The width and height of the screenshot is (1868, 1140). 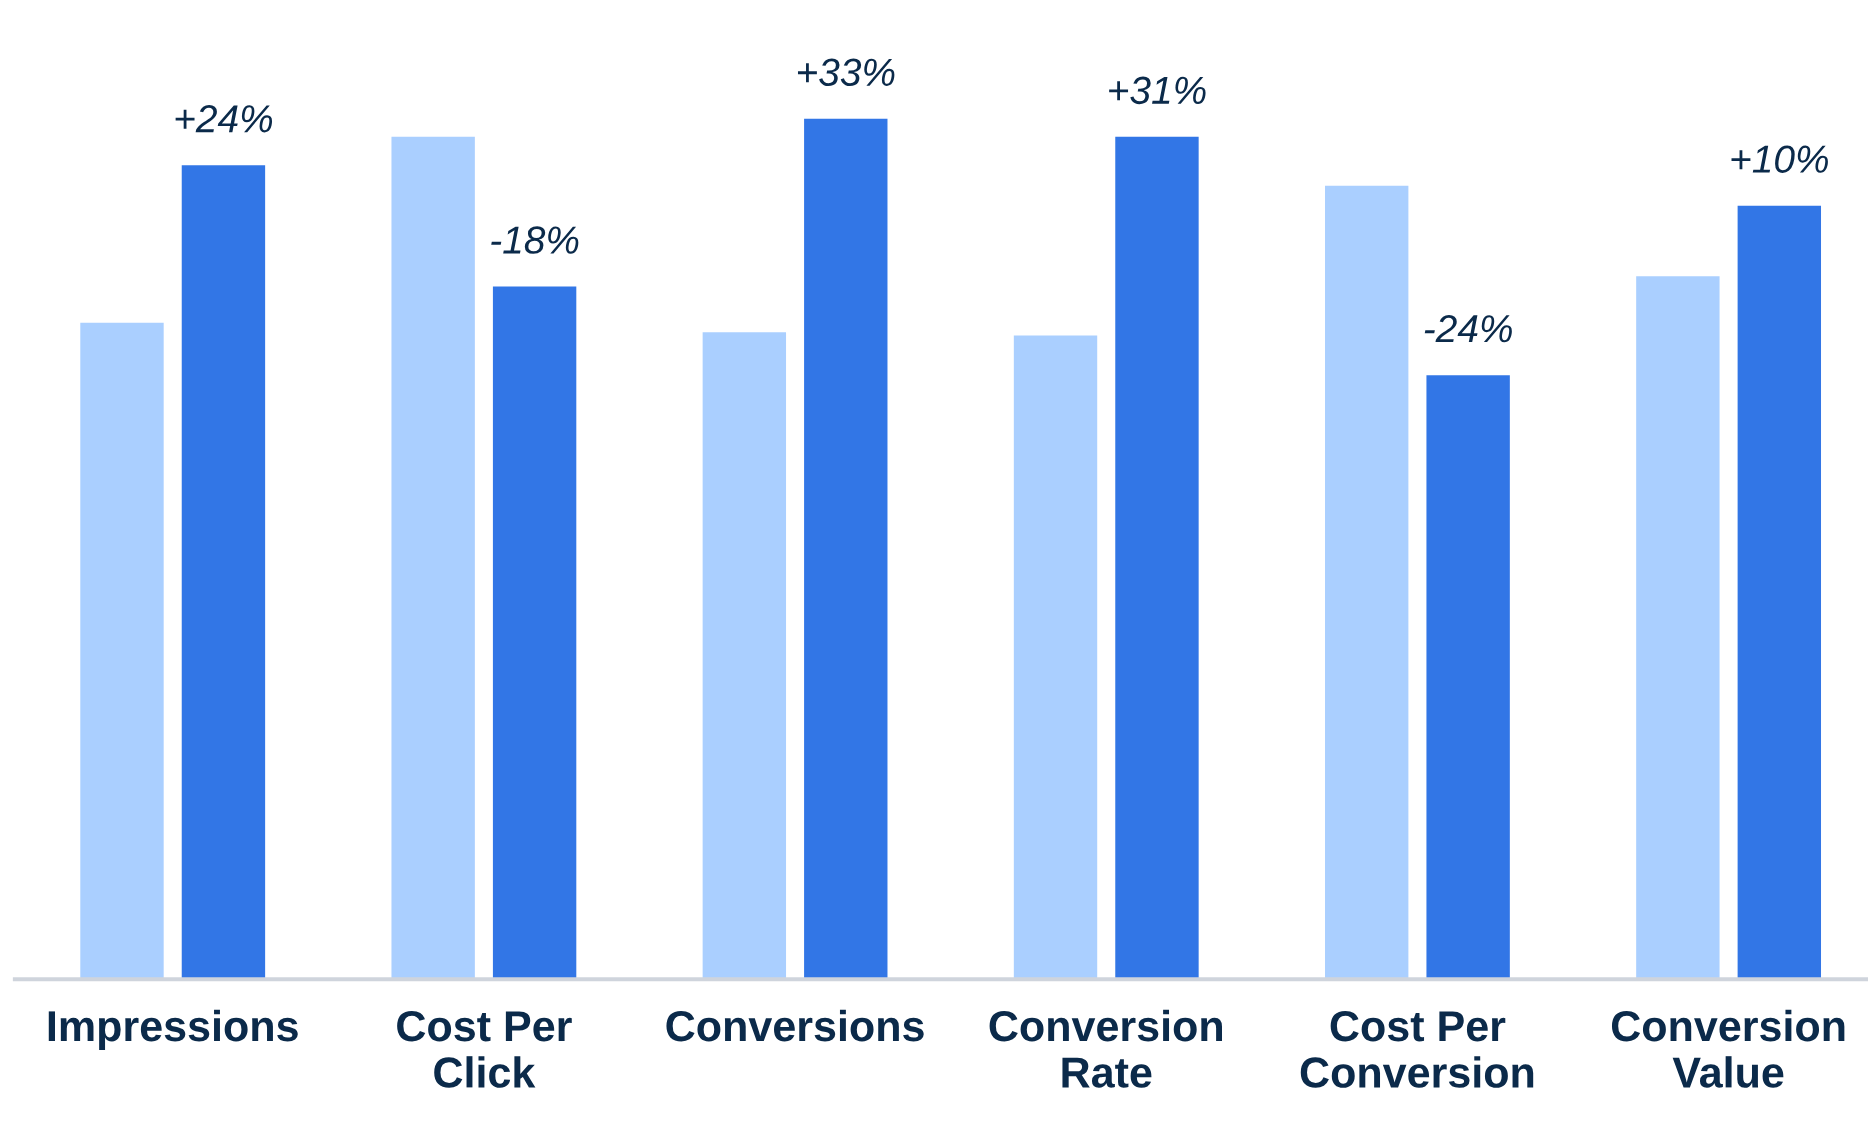 What do you see at coordinates (1779, 159) in the screenshot?
I see `annotation: +10%` at bounding box center [1779, 159].